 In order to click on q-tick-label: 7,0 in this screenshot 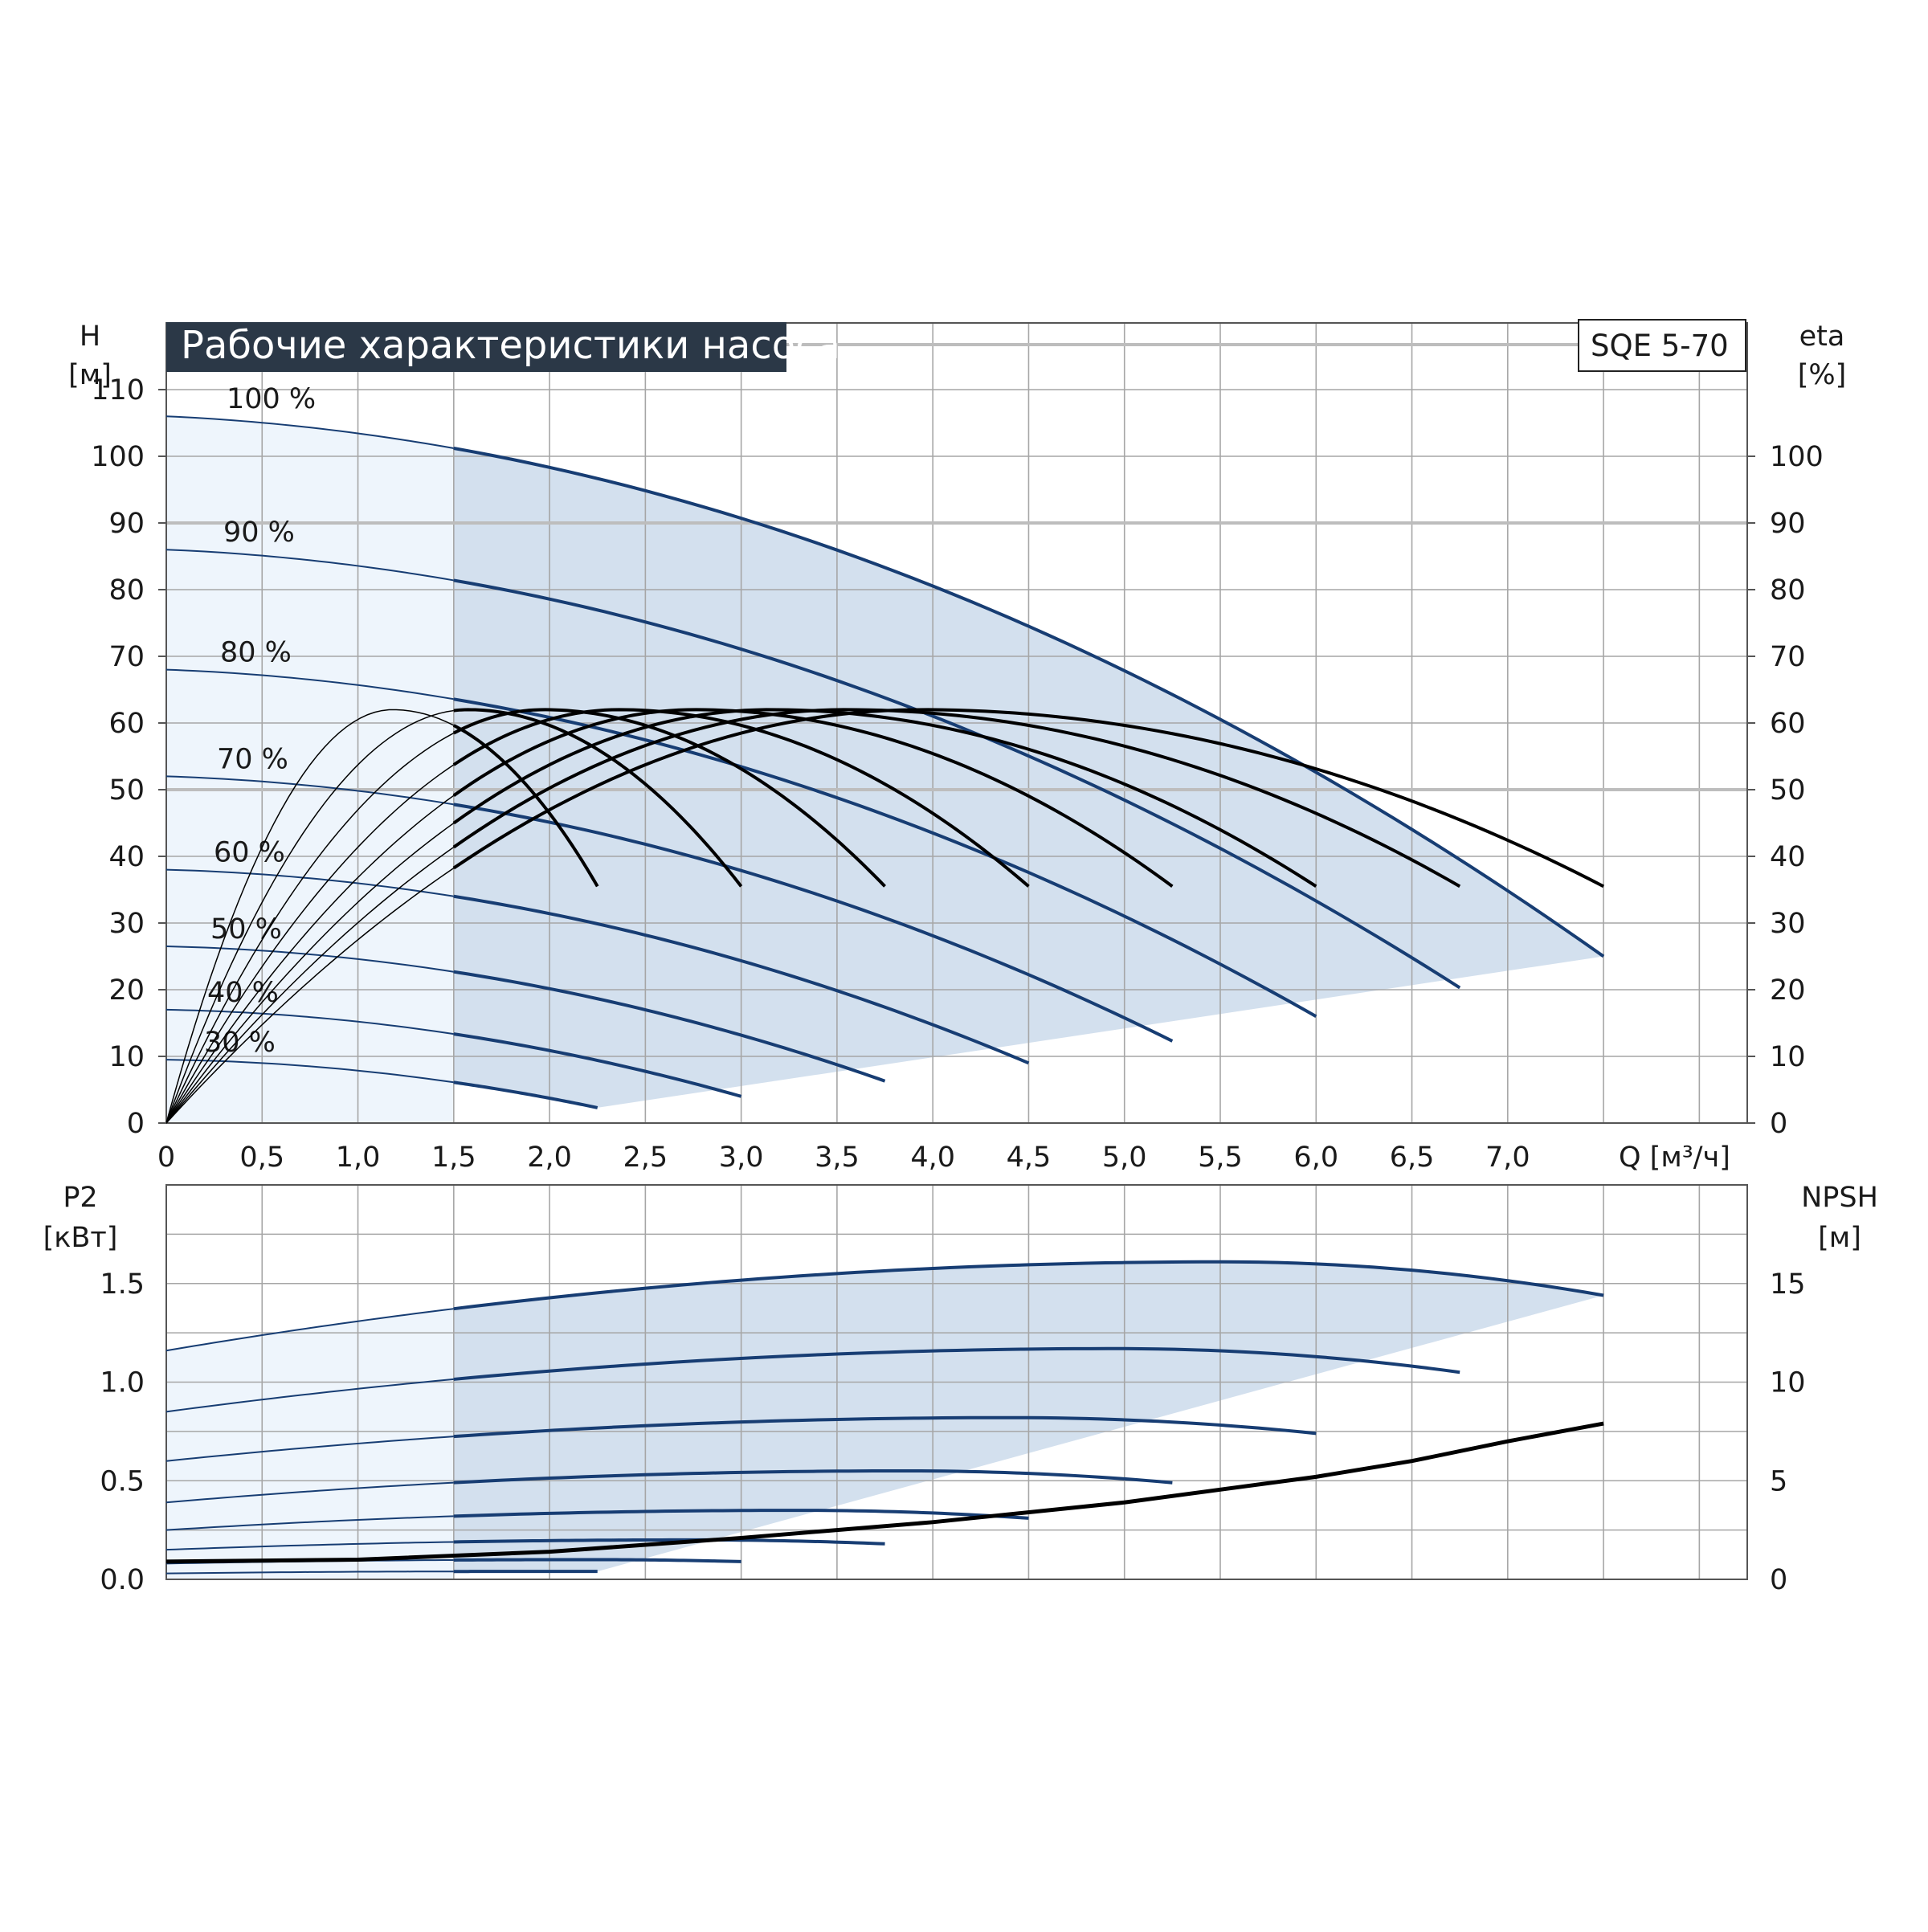, I will do `click(1508, 1158)`.